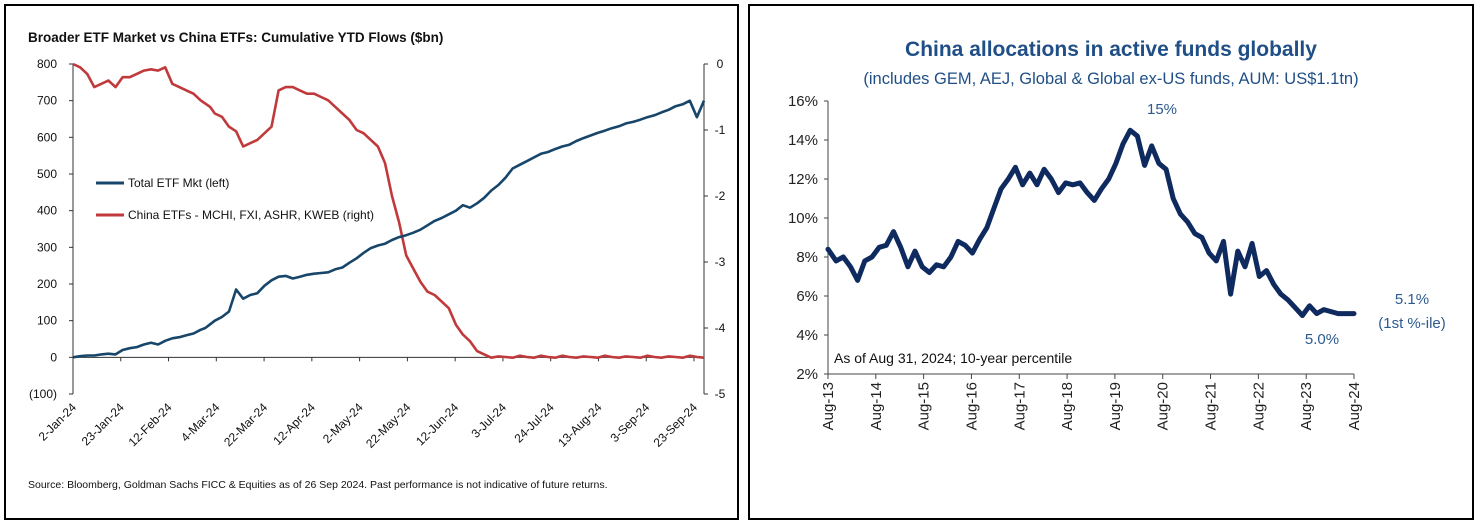 The width and height of the screenshot is (1478, 525). I want to click on x-tick-label: Aug-19, so click(1115, 406).